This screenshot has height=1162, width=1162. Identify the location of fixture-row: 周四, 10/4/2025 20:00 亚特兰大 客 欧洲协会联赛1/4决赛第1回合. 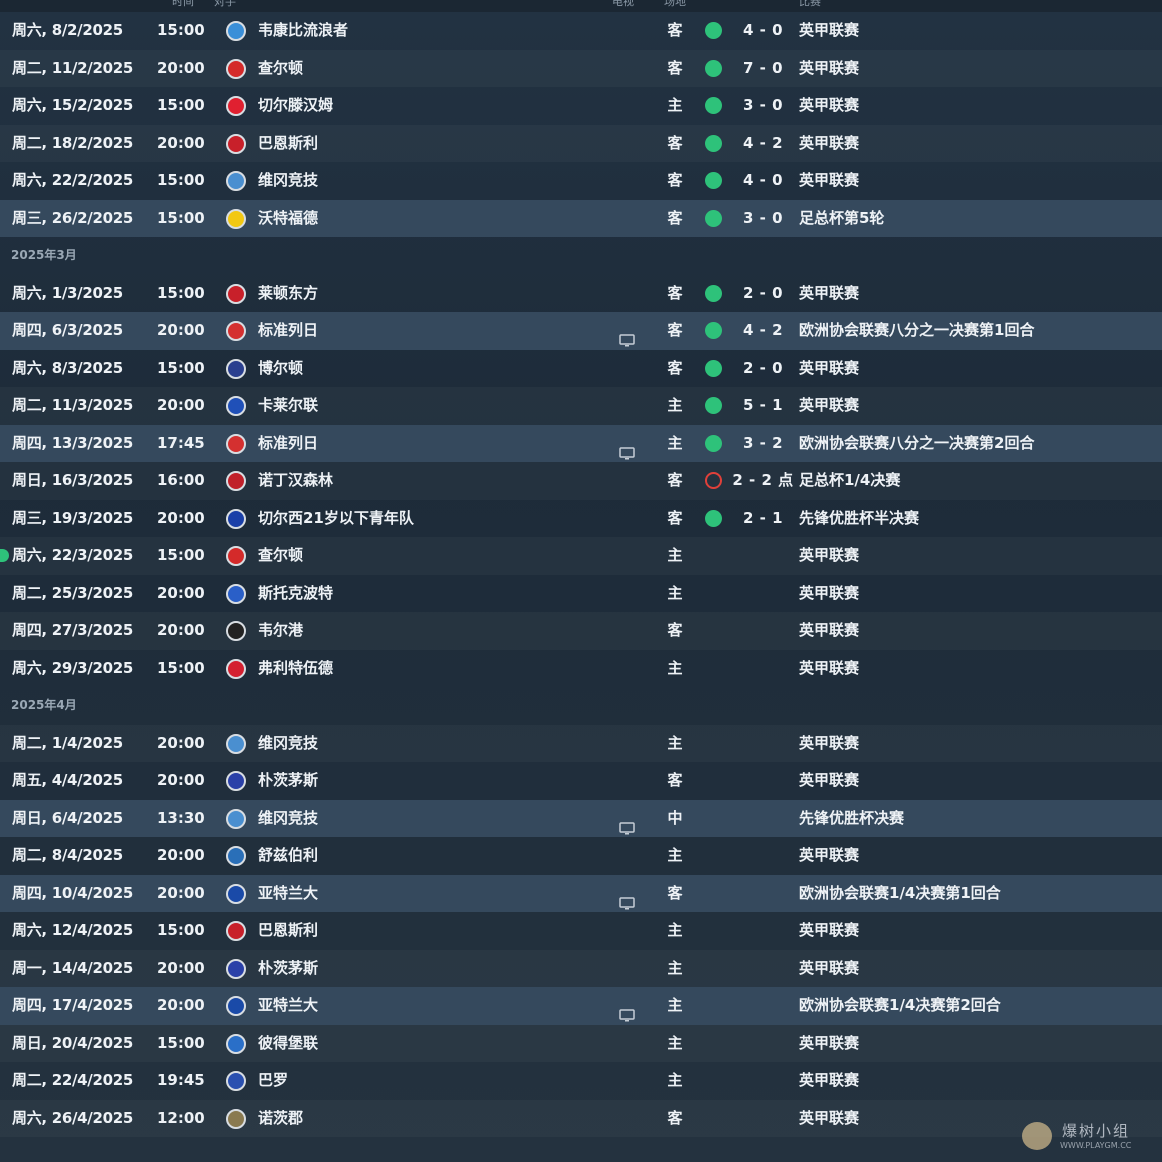
(581, 893).